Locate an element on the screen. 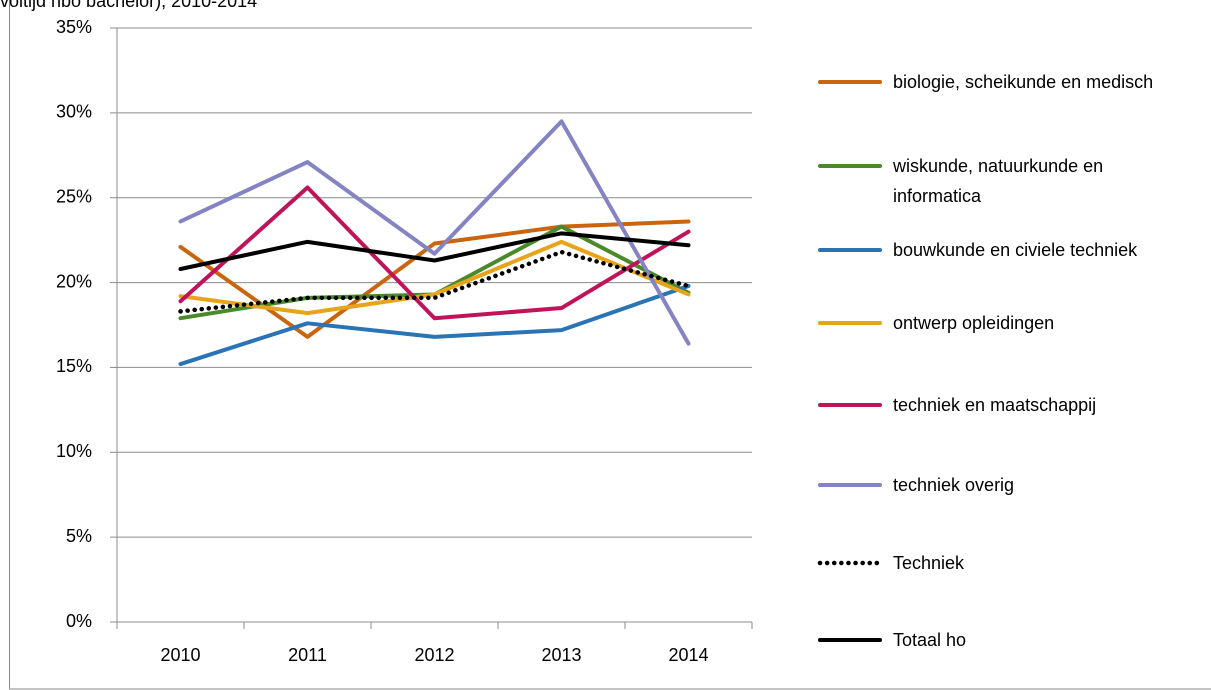 This screenshot has height=690, width=1211. legend-label: Techniek is located at coordinates (929, 563).